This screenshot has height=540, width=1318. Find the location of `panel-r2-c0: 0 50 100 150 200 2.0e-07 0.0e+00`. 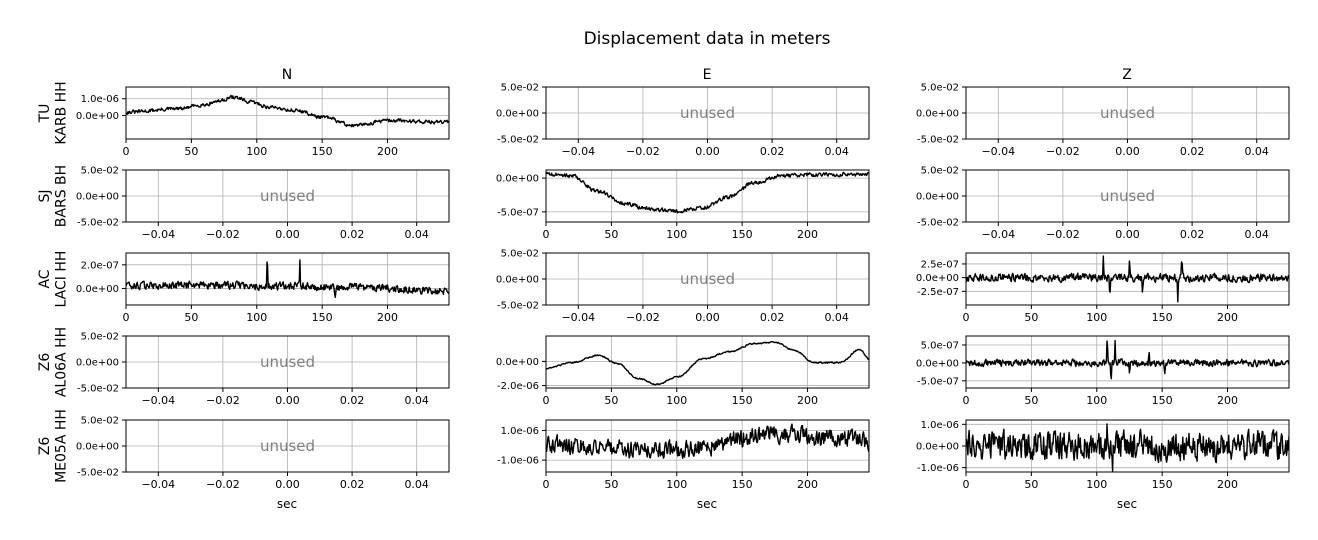

panel-r2-c0: 0 50 100 150 200 2.0e-07 0.0e+00 is located at coordinates (263, 288).